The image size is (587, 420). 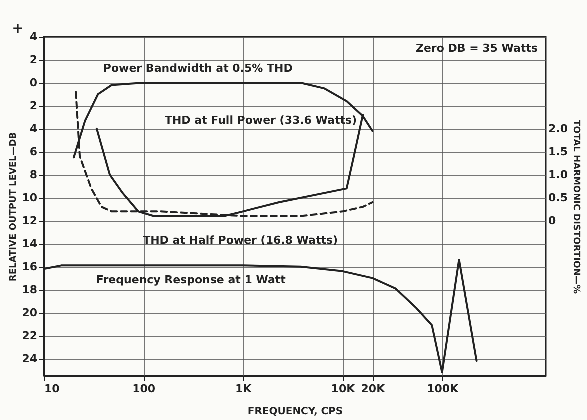 What do you see at coordinates (30, 335) in the screenshot?
I see `y-tick-label: 22` at bounding box center [30, 335].